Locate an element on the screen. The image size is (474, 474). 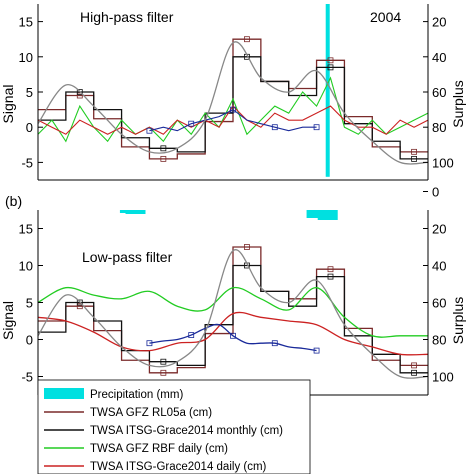
legend-label: Precipitation (mm) is located at coordinates (136, 395).